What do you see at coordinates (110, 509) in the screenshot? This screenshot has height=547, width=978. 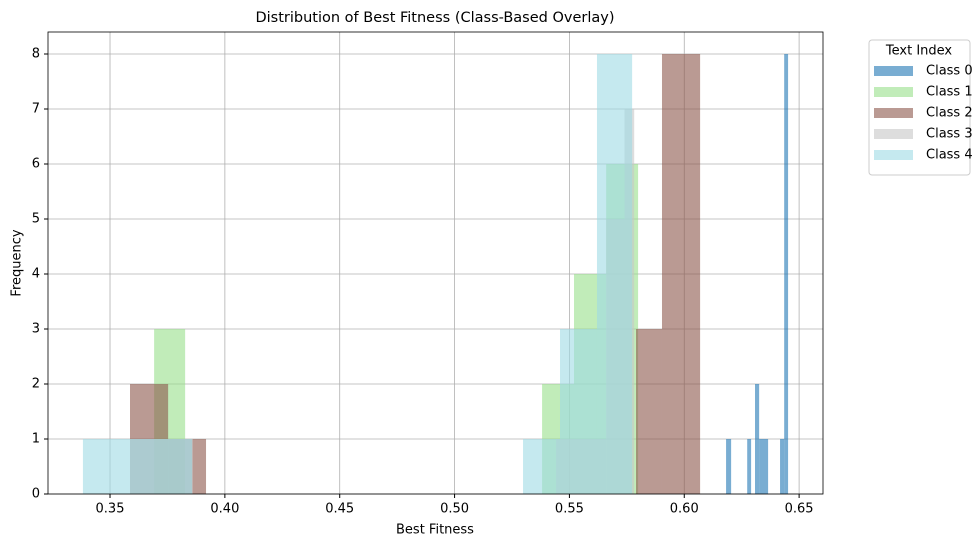 I see `x-tick-label: 0.35` at bounding box center [110, 509].